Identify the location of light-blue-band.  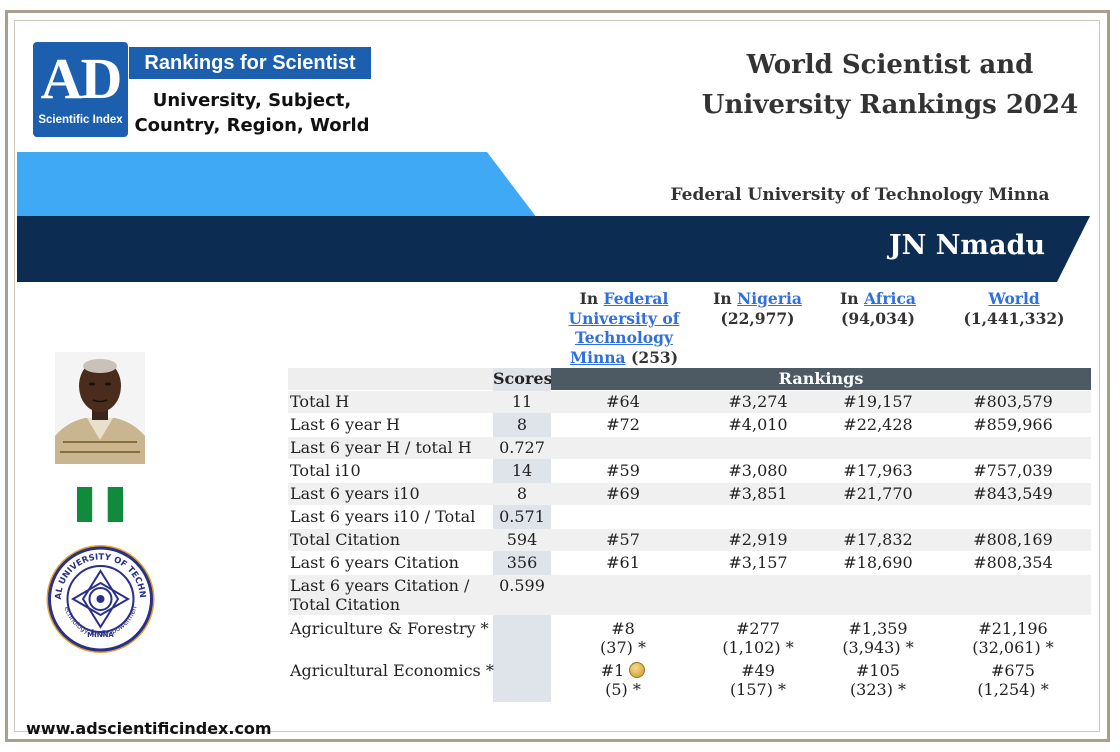
(277, 185).